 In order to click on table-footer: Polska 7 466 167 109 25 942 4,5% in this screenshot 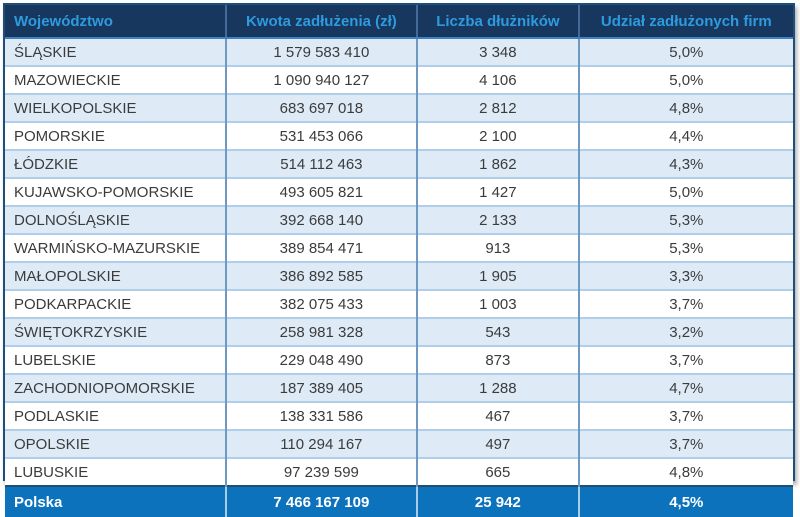, I will do `click(399, 501)`.